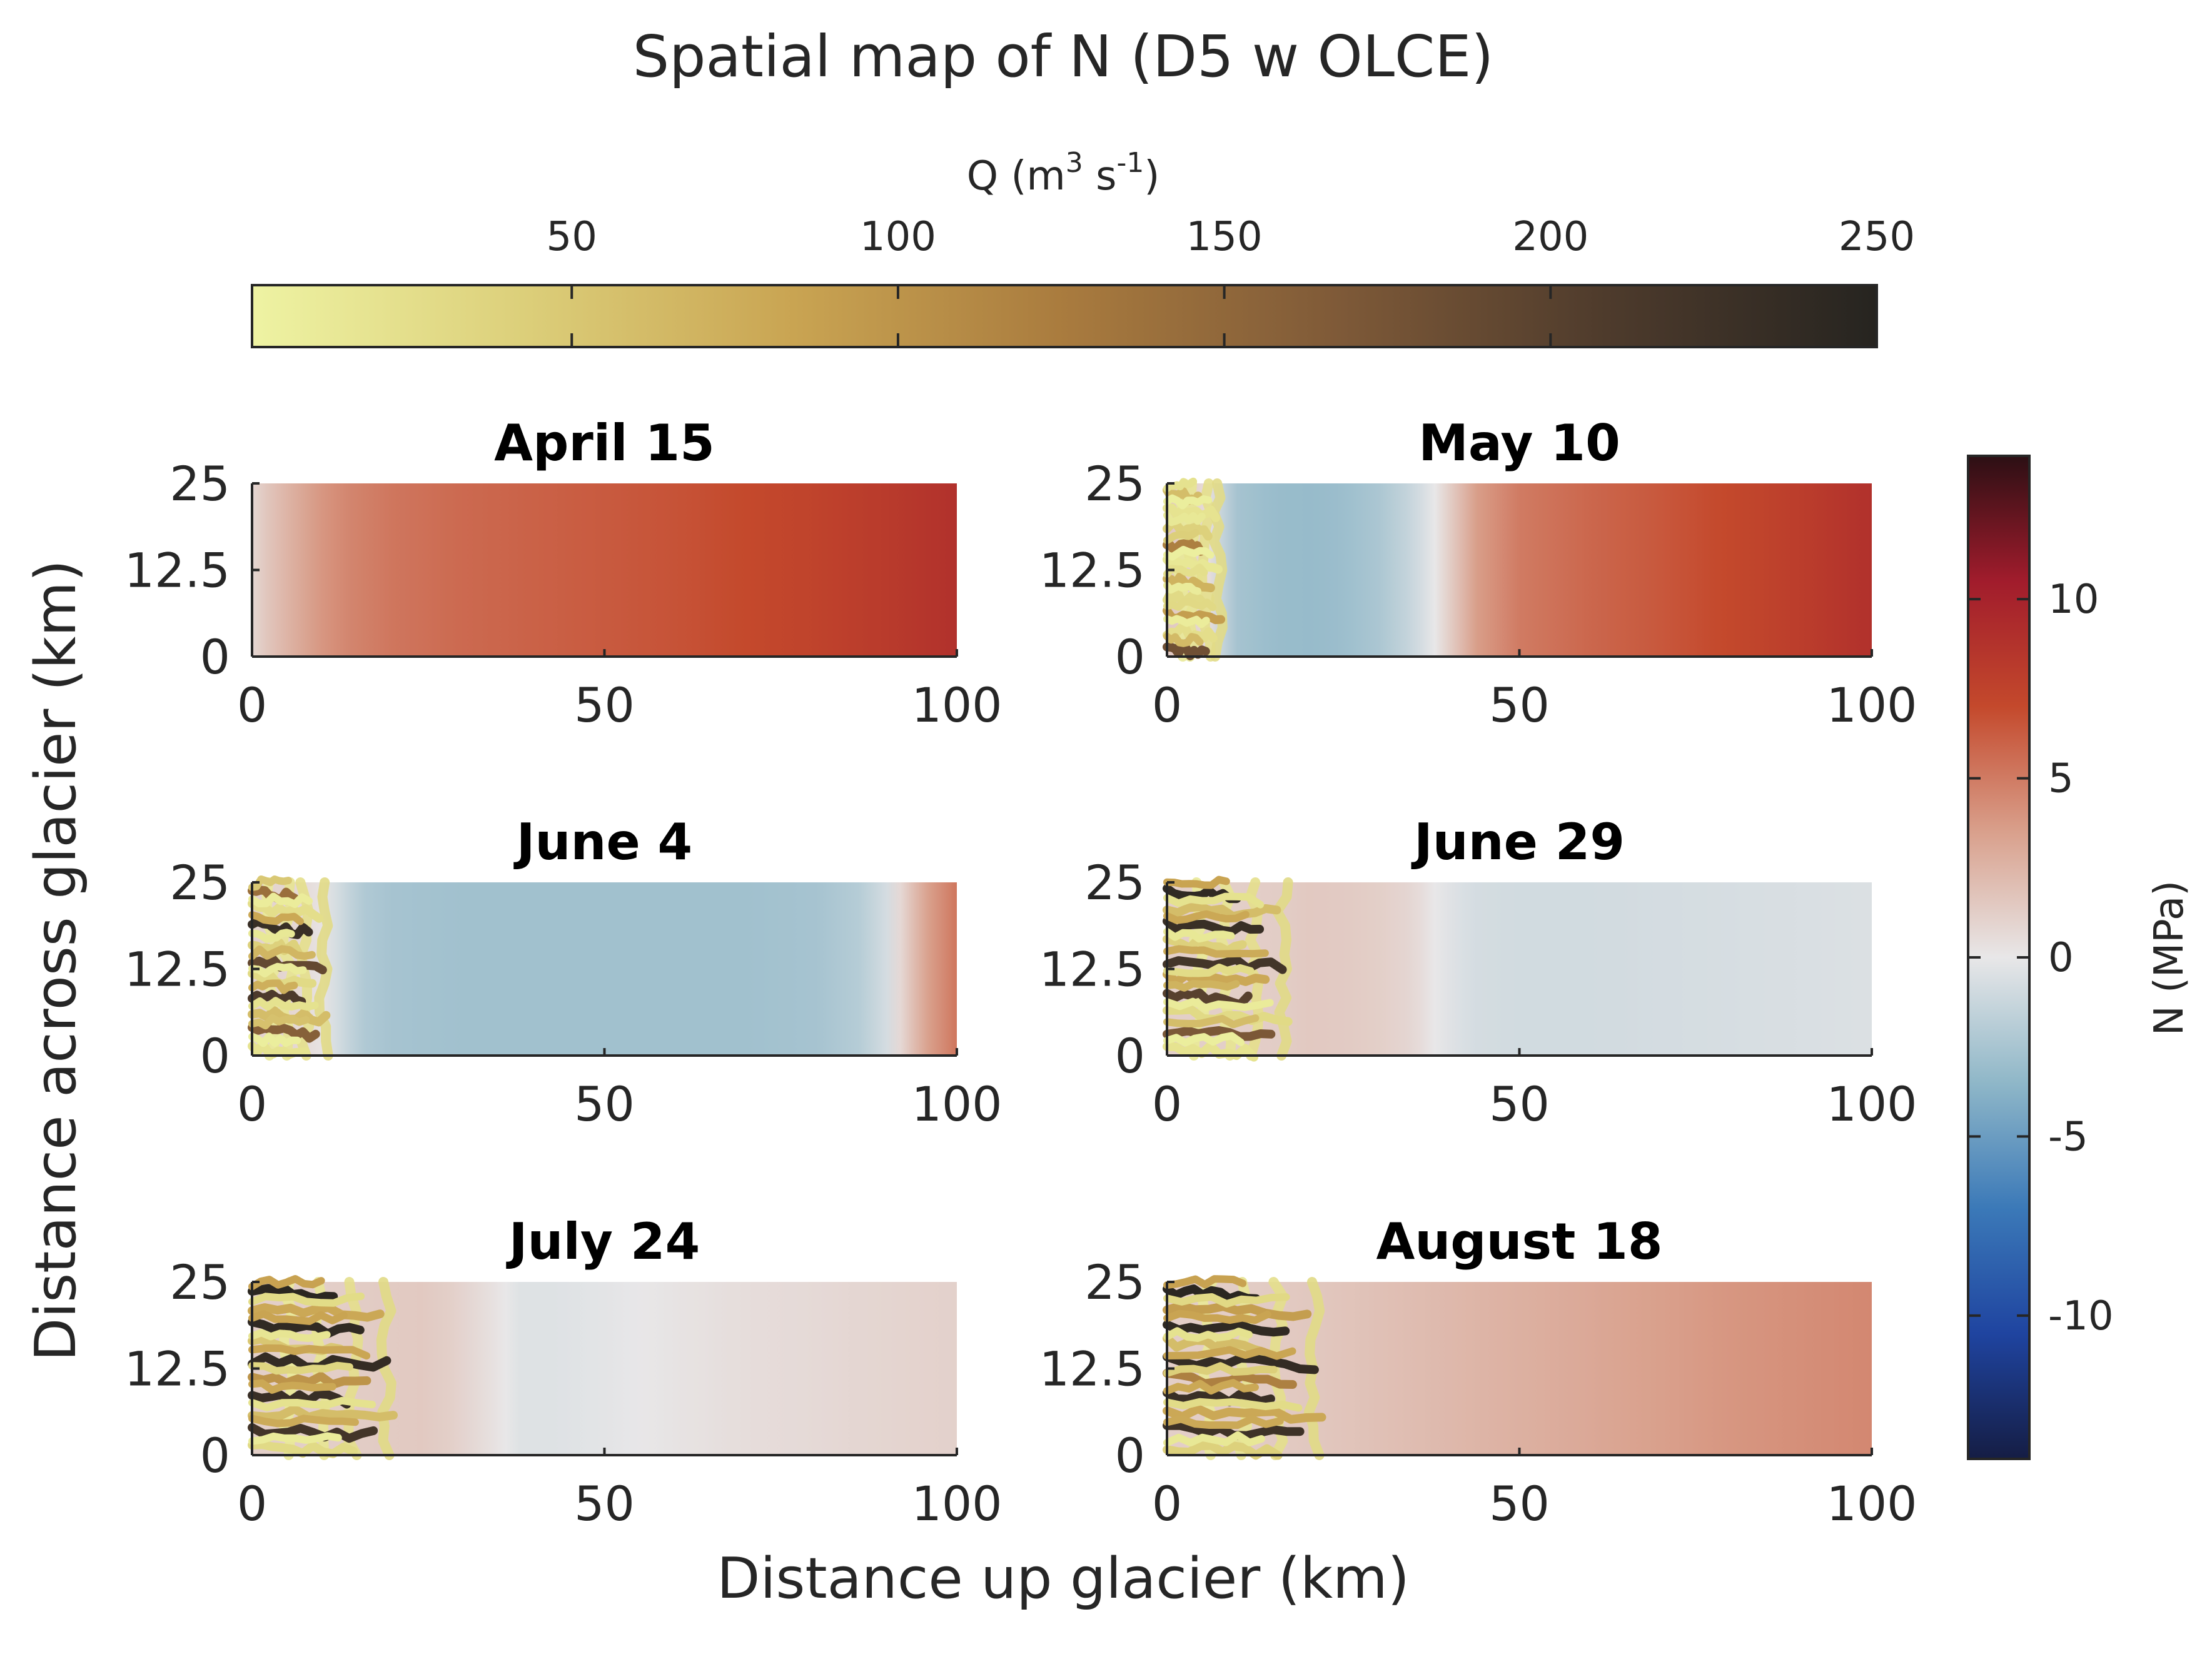  What do you see at coordinates (1224, 237) in the screenshot?
I see `q-colorbar-tick-label: 150` at bounding box center [1224, 237].